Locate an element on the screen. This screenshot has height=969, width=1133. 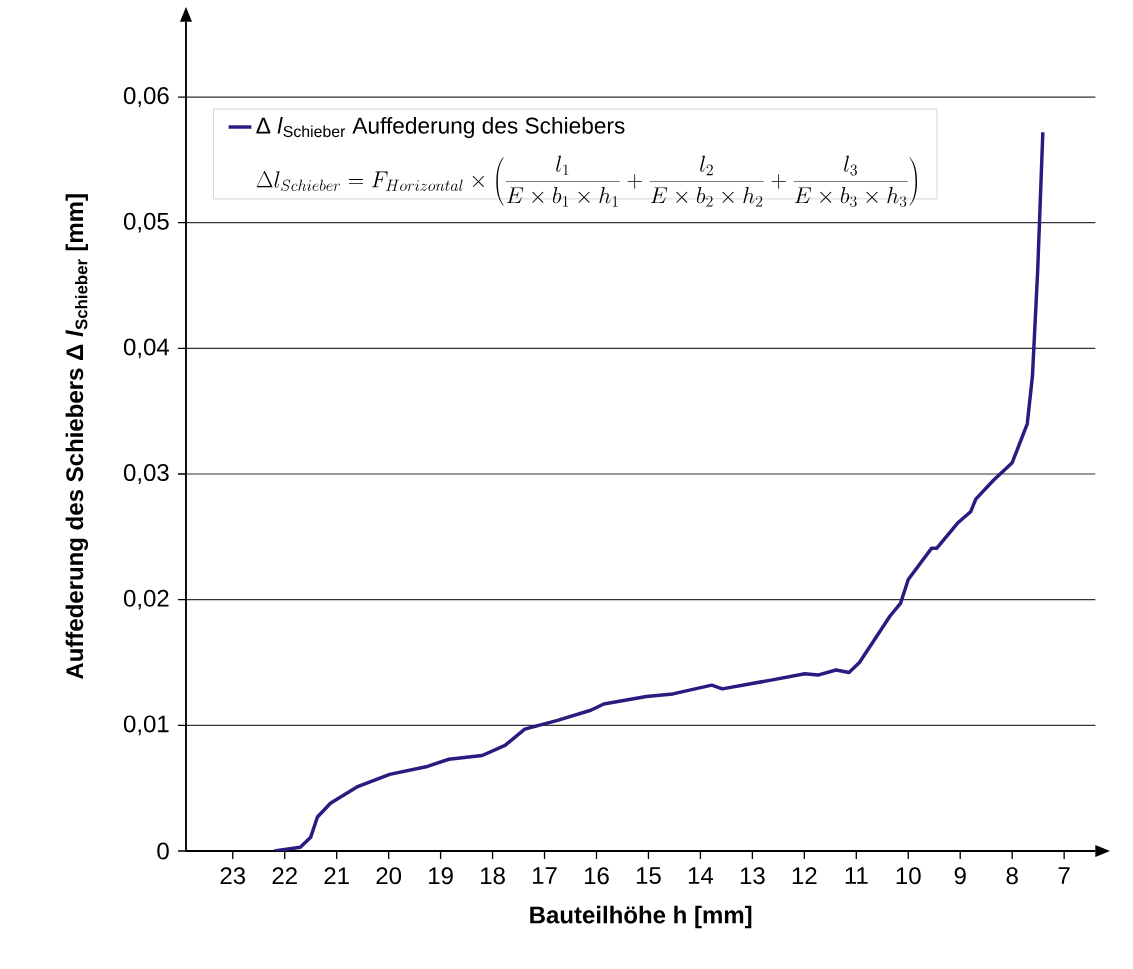
x-tick-label: 7 is located at coordinates (1064, 875).